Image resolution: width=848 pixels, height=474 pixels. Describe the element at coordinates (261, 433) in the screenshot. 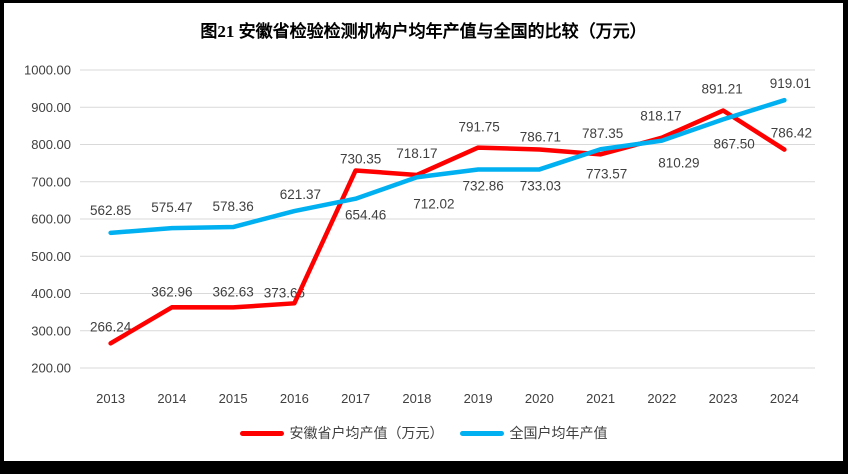

I see `legend-line-red-sample` at that location.